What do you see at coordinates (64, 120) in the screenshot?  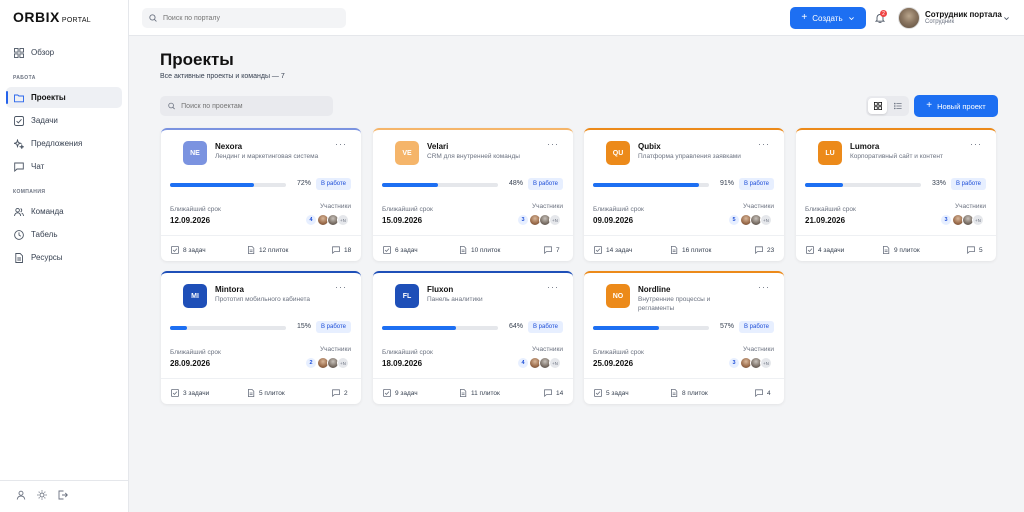 I see `sidebar-item-tasks: Задачи` at bounding box center [64, 120].